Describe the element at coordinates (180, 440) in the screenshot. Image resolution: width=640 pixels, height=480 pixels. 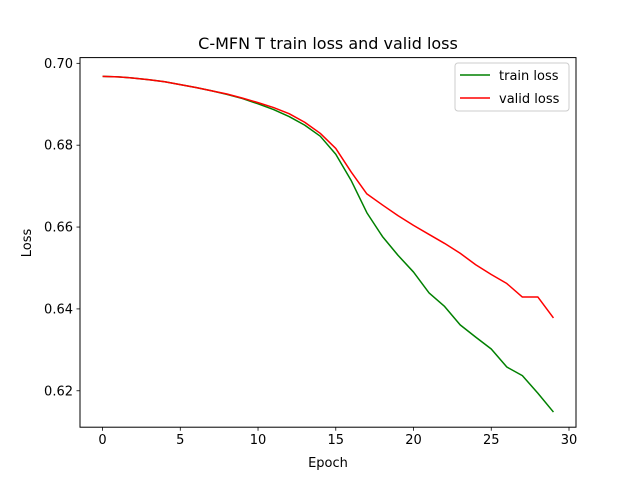
I see `x-tick-label: 5` at that location.